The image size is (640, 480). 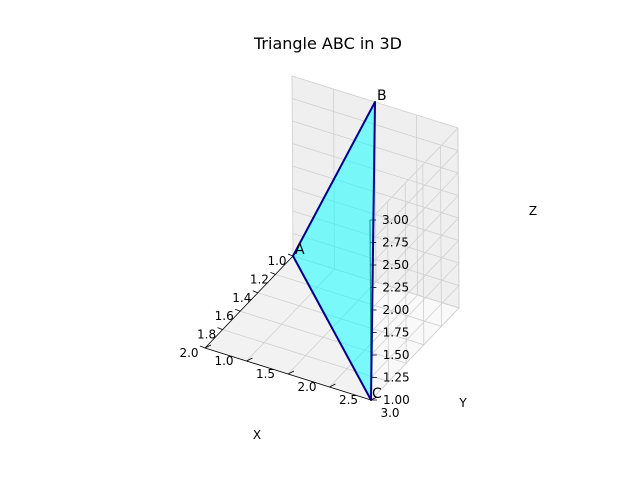 What do you see at coordinates (395, 220) in the screenshot?
I see `z-tick-label: 3.00` at bounding box center [395, 220].